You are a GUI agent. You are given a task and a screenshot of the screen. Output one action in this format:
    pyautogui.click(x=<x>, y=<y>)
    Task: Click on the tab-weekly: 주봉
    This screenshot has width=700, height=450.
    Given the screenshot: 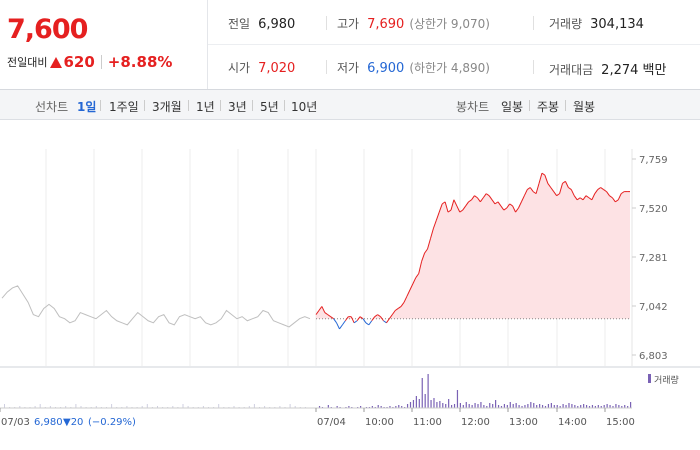 What is the action you would take?
    pyautogui.click(x=548, y=107)
    